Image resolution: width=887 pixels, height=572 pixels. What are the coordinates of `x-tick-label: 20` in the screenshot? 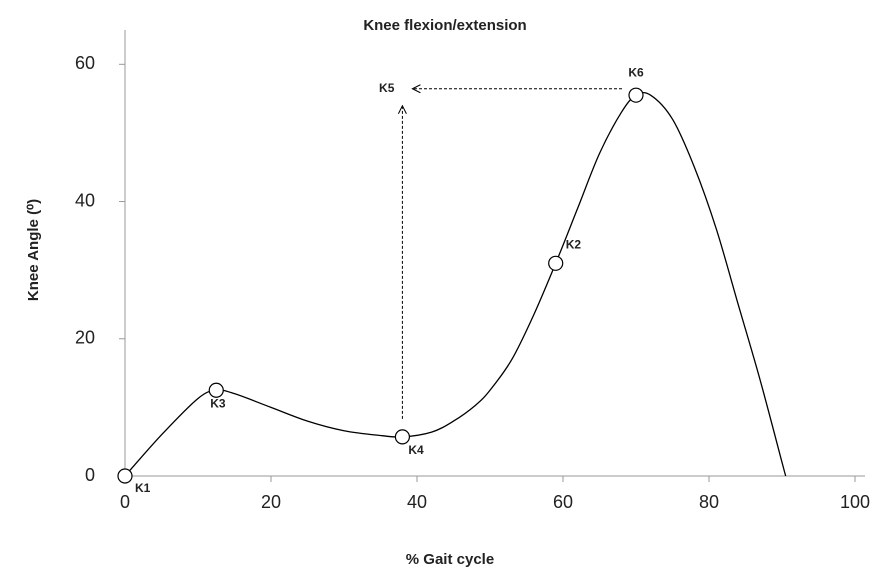 It's located at (271, 502).